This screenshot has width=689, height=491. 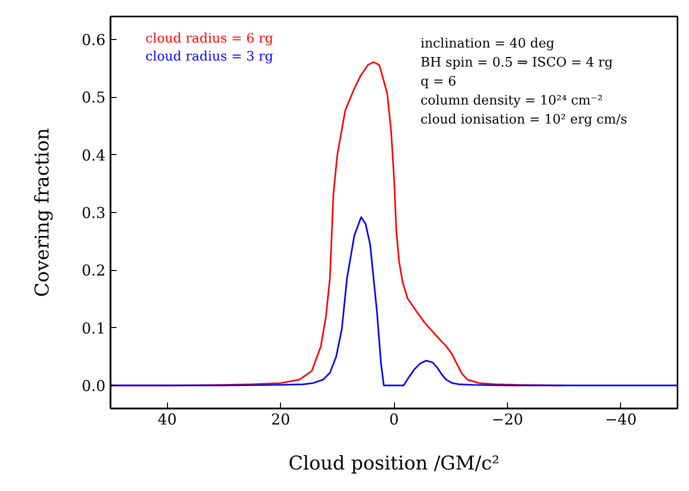 I want to click on annotation: q = 6, so click(x=438, y=82).